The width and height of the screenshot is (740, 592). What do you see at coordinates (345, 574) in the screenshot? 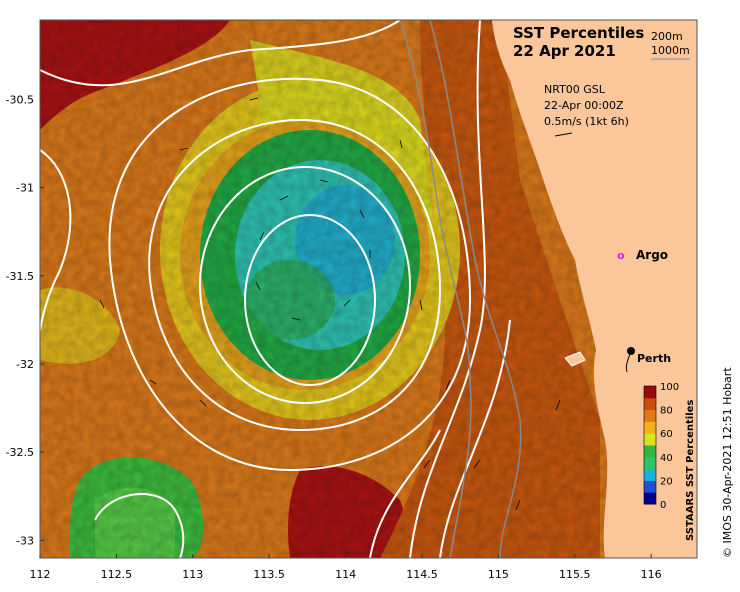
I see `x-tick-label: 114` at bounding box center [345, 574].